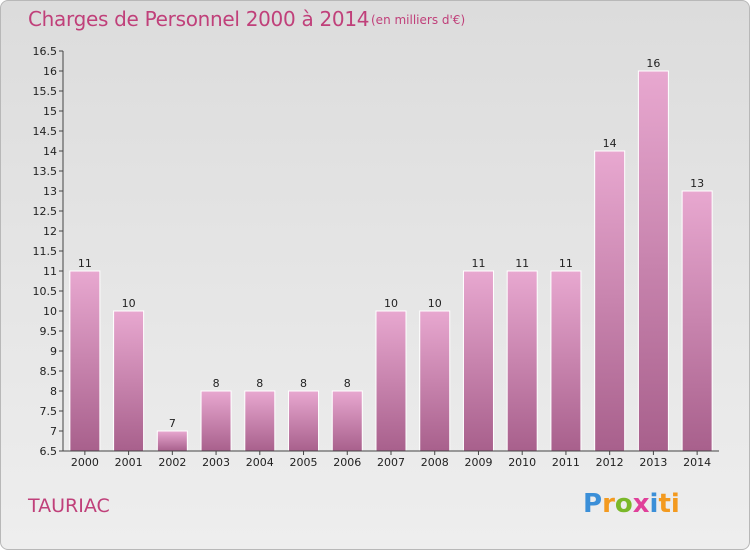 This screenshot has height=550, width=750. Describe the element at coordinates (653, 261) in the screenshot. I see `bar-2013` at that location.